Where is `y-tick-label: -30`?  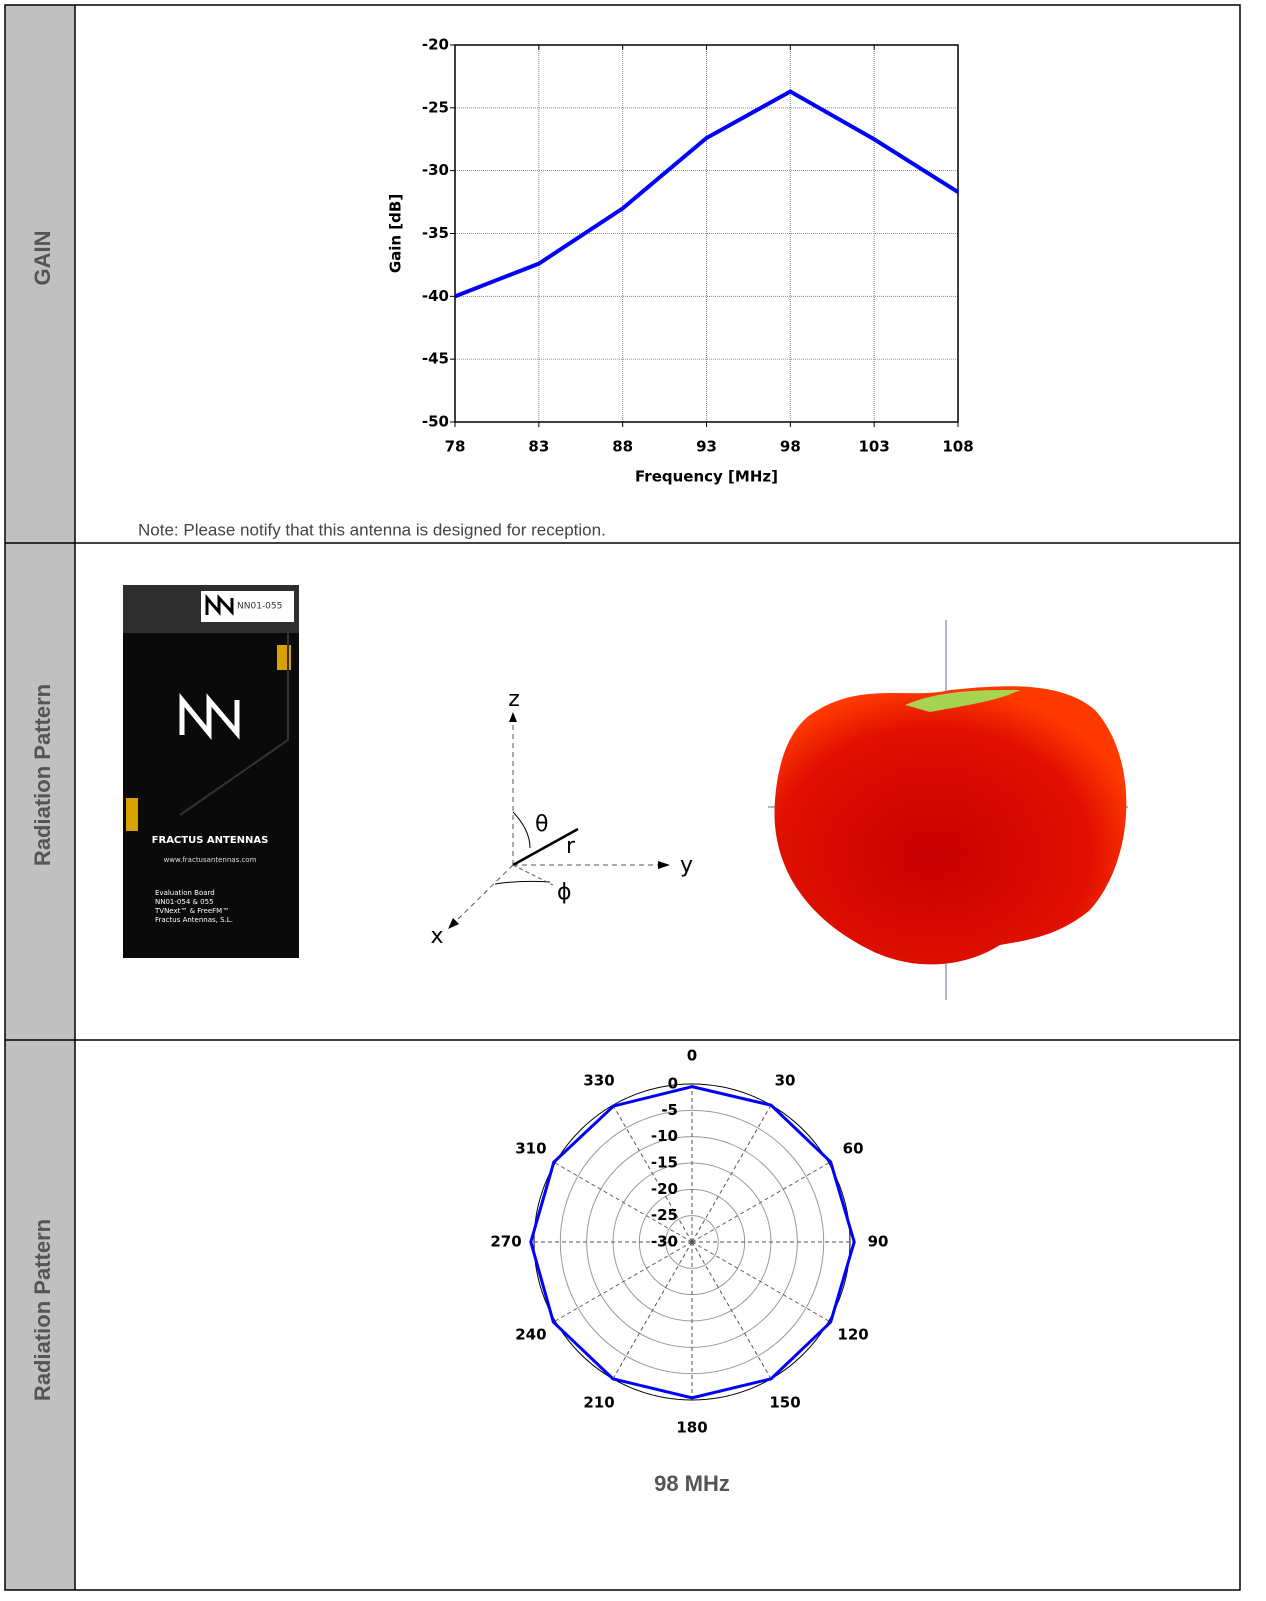
y-tick-label: -30 is located at coordinates (435, 170).